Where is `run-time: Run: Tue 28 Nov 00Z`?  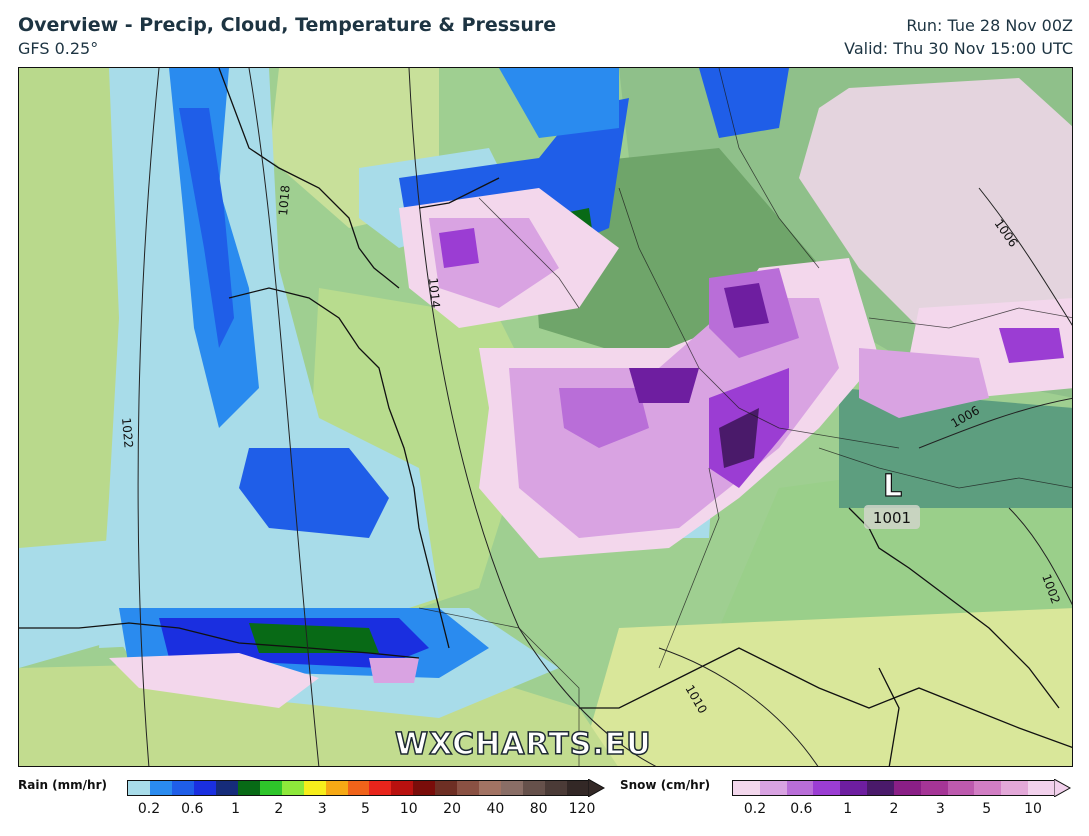
run-time: Run: Tue 28 Nov 00Z is located at coordinates (989, 25).